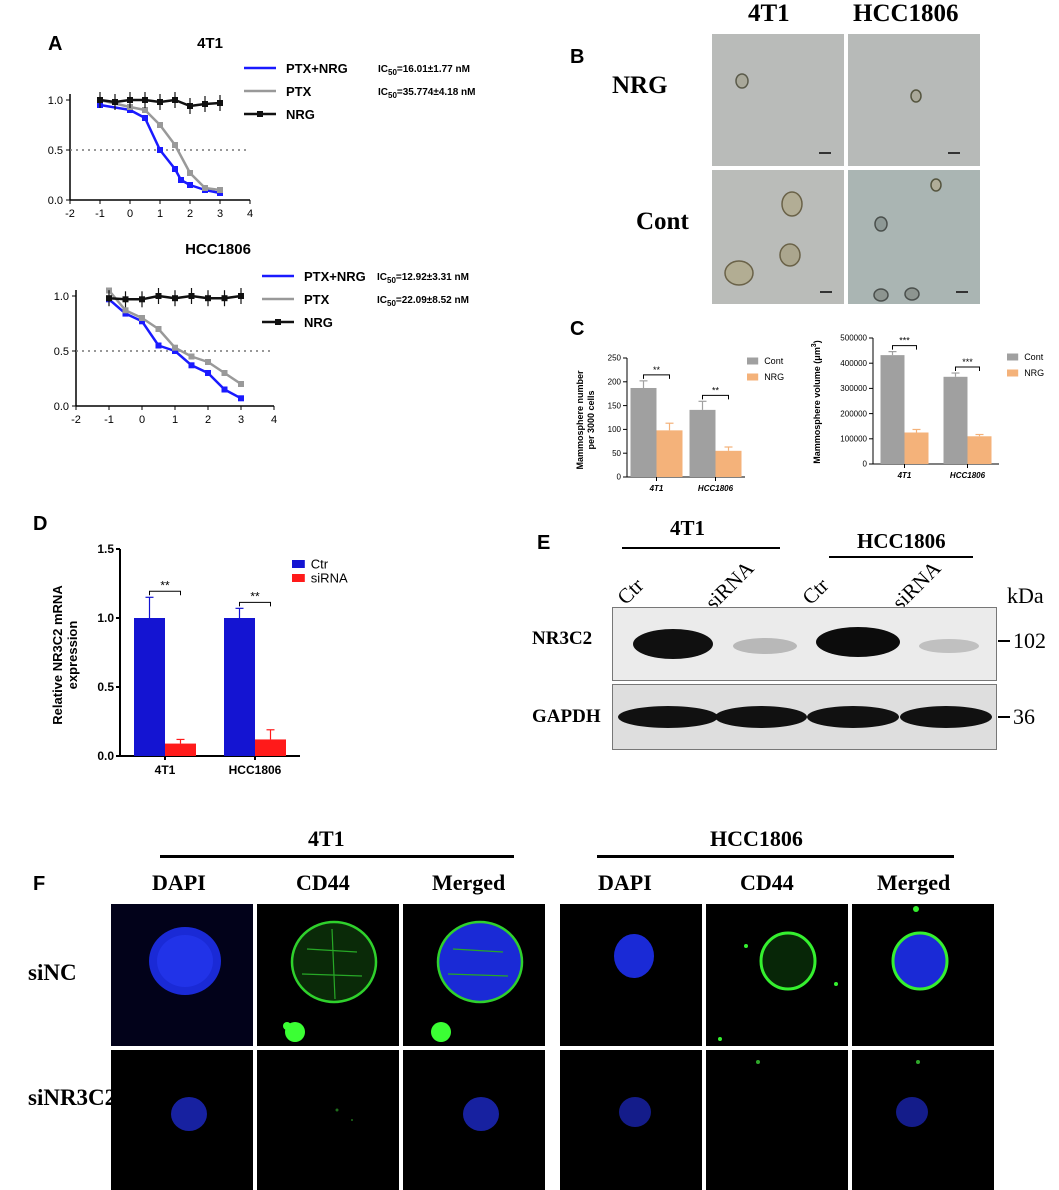 The height and width of the screenshot is (1190, 1059). I want to click on legend-label: PTX+NRG, so click(317, 68).